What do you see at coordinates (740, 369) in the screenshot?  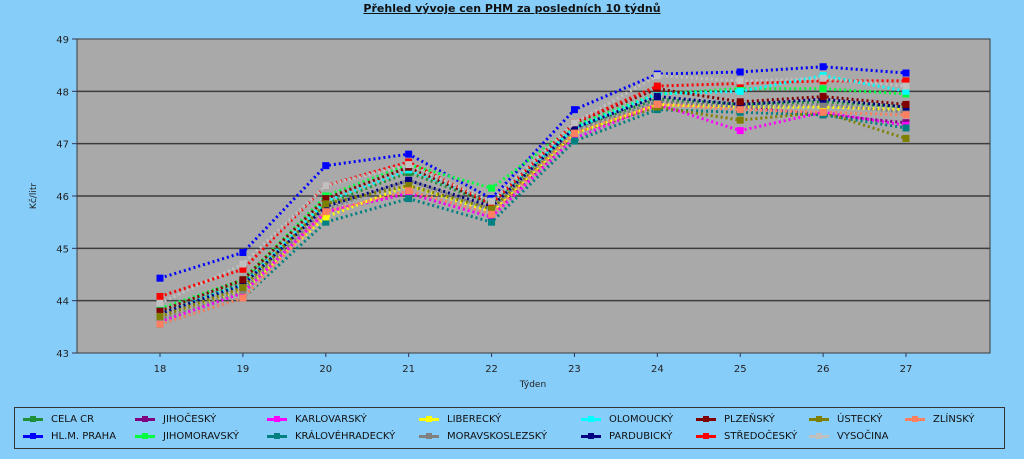 I see `x-tick-label: 25` at bounding box center [740, 369].